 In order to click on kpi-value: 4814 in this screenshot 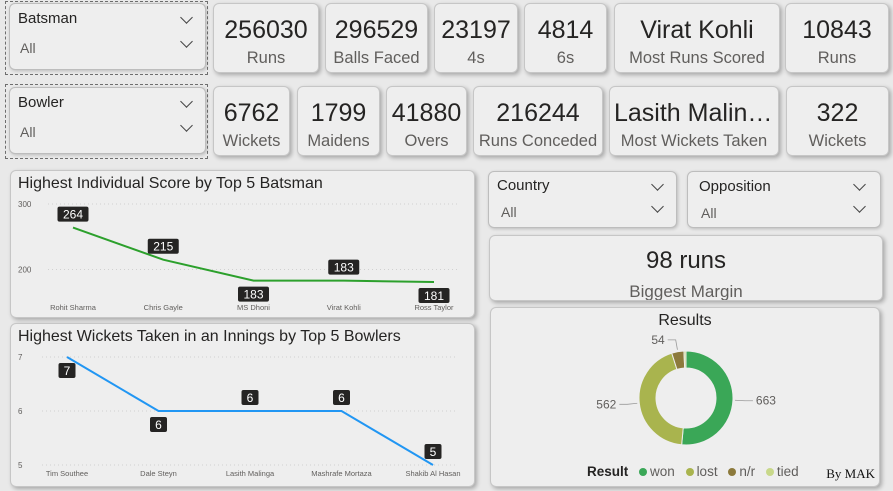, I will do `click(565, 30)`.